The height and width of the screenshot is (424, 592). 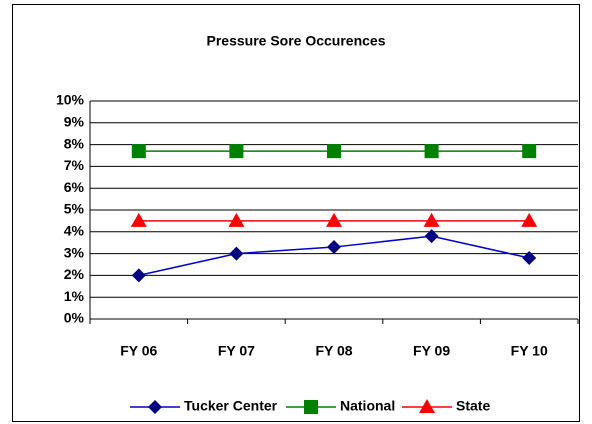 What do you see at coordinates (473, 406) in the screenshot?
I see `legend-label: State` at bounding box center [473, 406].